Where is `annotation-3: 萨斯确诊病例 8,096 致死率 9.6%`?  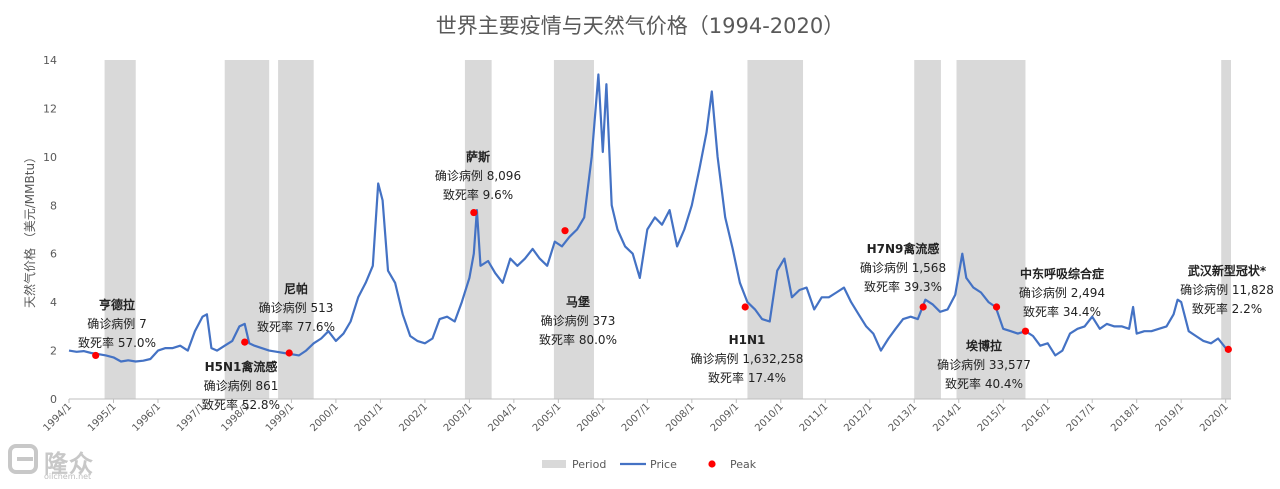 annotation-3: 萨斯确诊病例 8,096 致死率 9.6% is located at coordinates (478, 176).